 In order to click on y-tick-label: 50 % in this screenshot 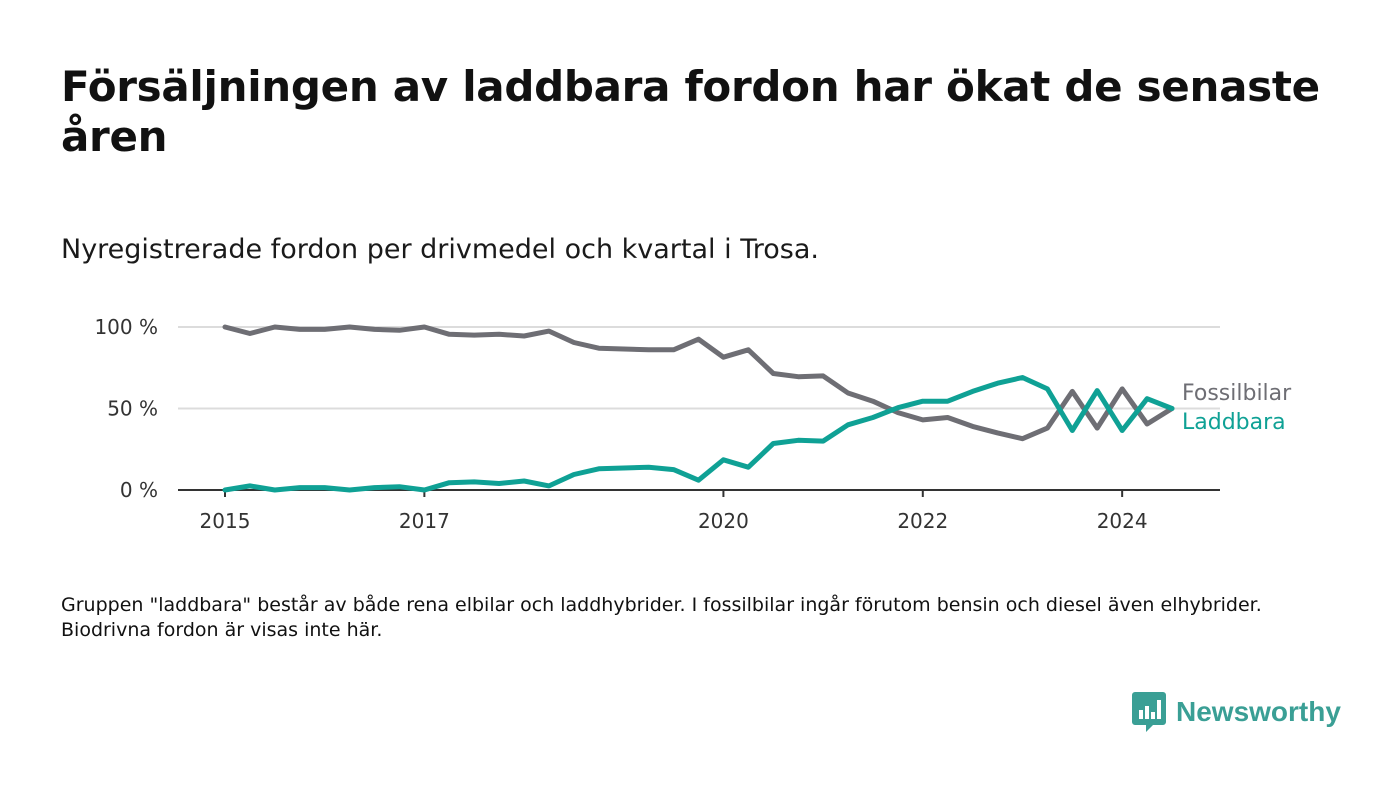, I will do `click(132, 409)`.